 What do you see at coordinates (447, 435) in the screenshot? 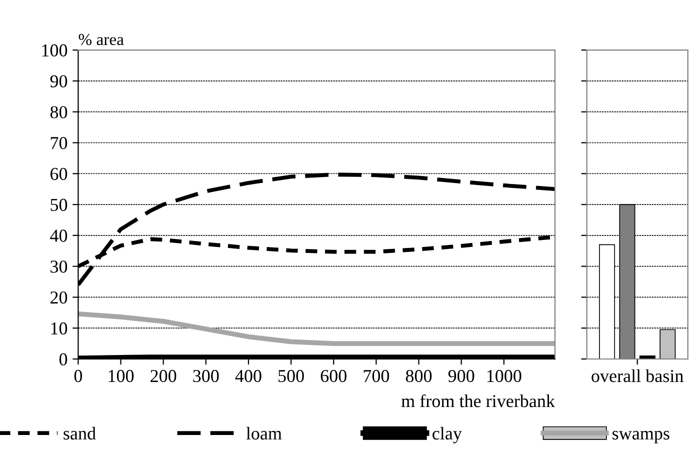
I see `legend-label: clay` at bounding box center [447, 435].